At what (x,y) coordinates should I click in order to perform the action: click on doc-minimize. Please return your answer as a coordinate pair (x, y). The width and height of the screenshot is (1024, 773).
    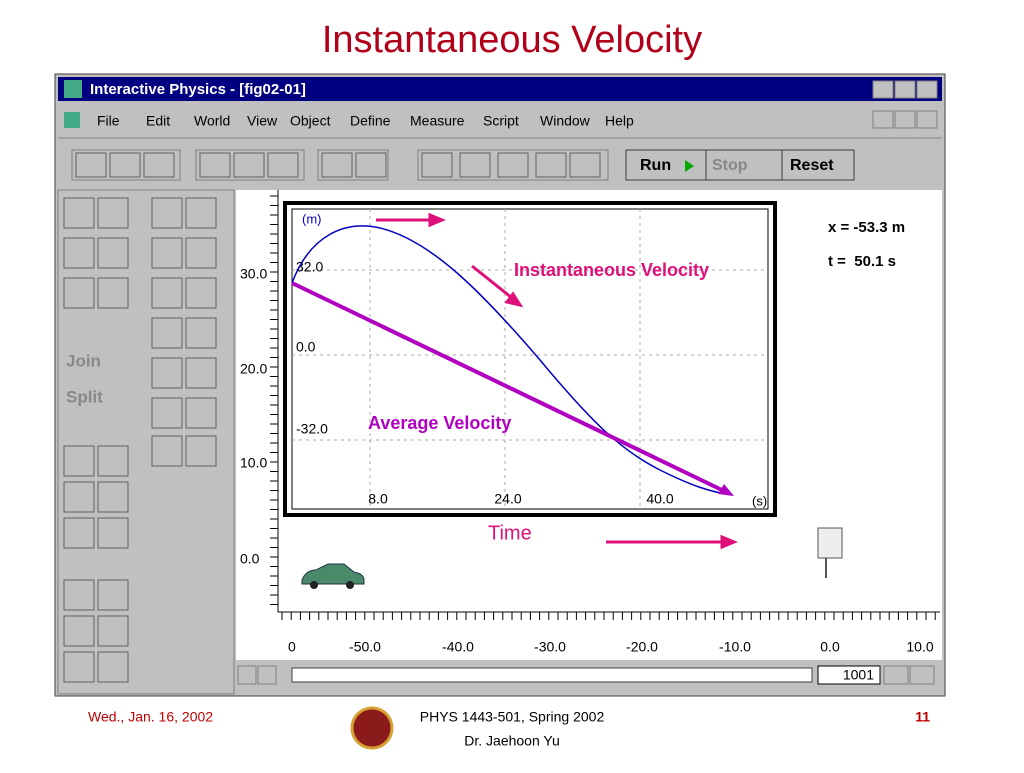
    Looking at the image, I should click on (883, 119).